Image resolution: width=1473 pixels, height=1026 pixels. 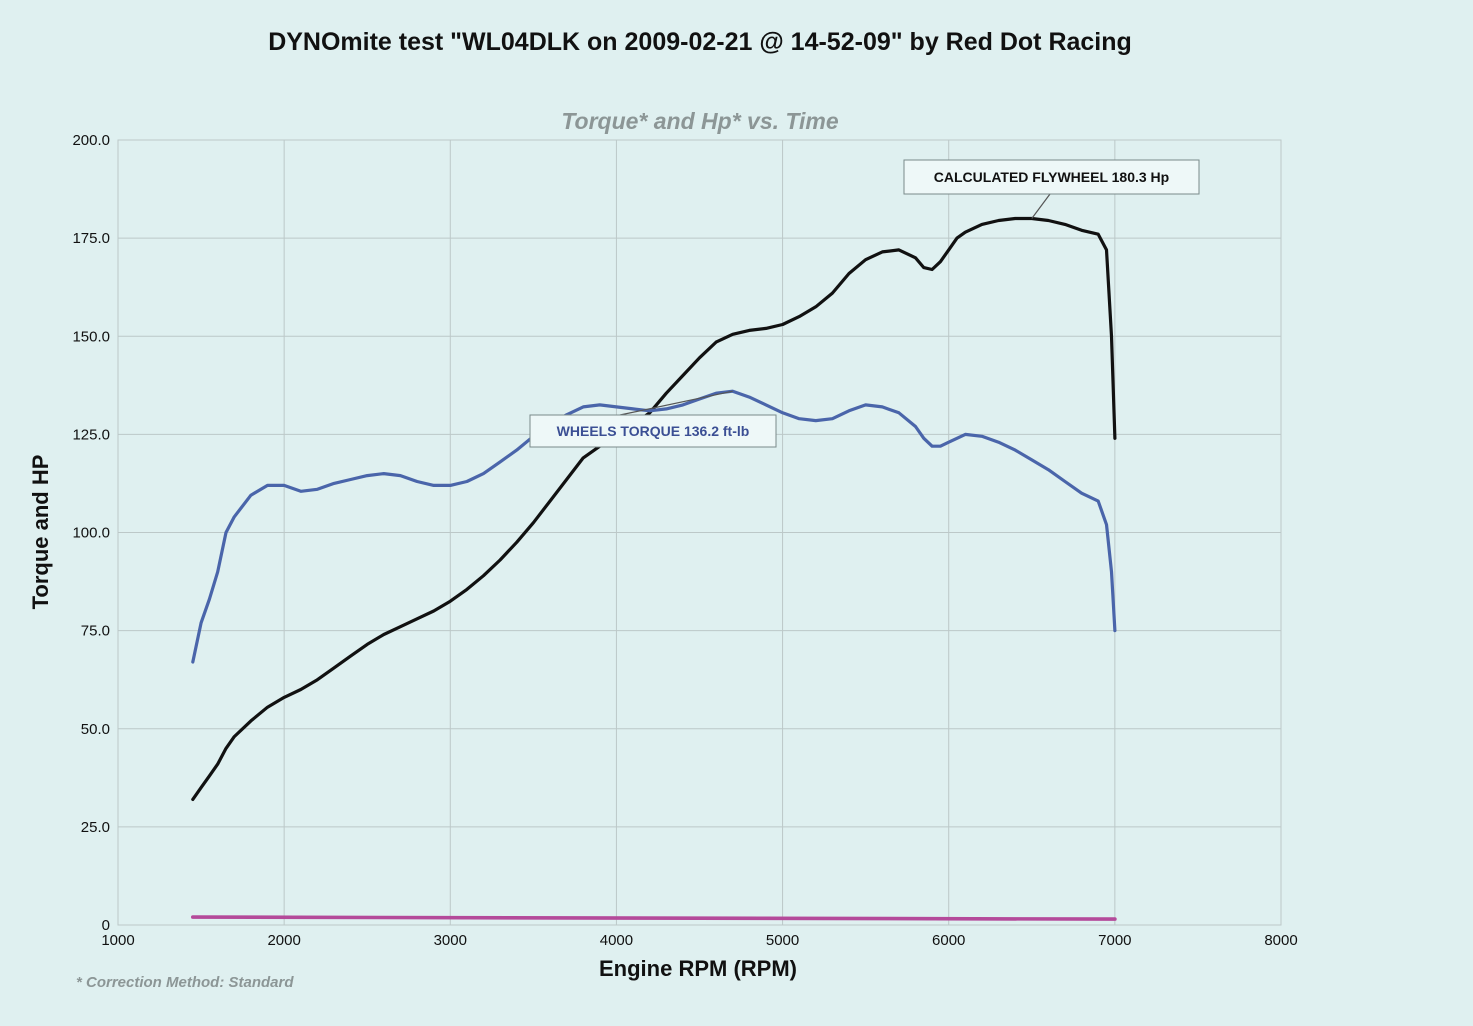 I want to click on x-tick-label: 6000, so click(x=948, y=940).